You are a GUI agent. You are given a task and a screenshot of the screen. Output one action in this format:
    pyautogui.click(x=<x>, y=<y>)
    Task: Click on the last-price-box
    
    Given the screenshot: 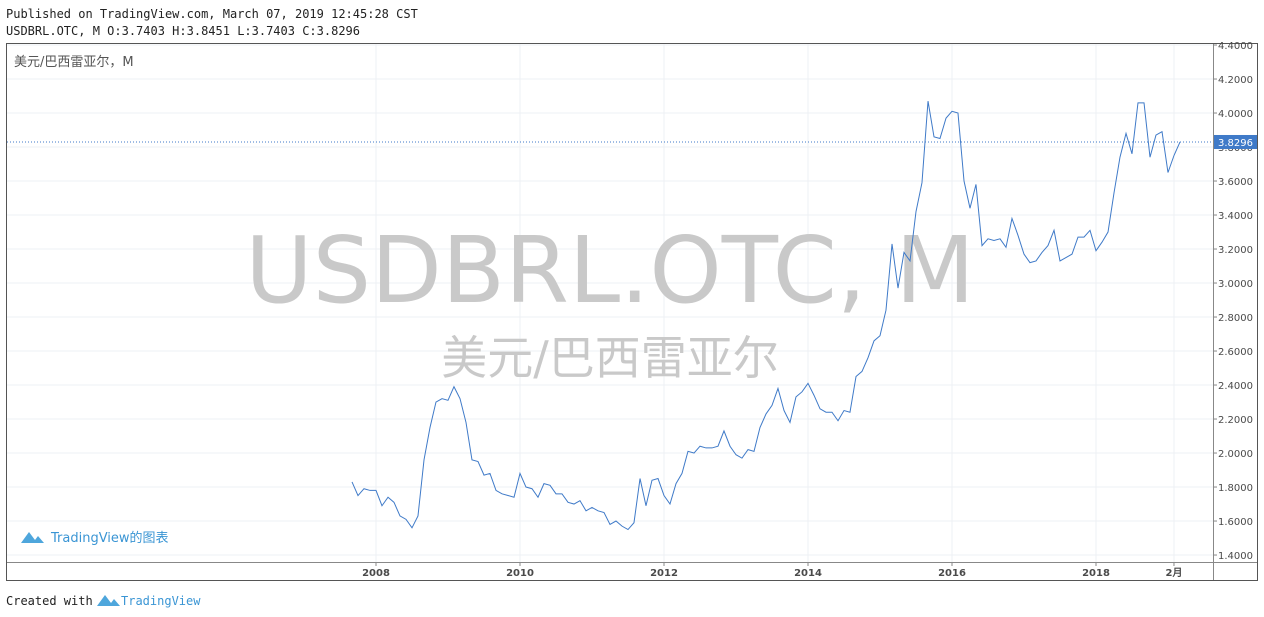 What is the action you would take?
    pyautogui.click(x=1235, y=141)
    